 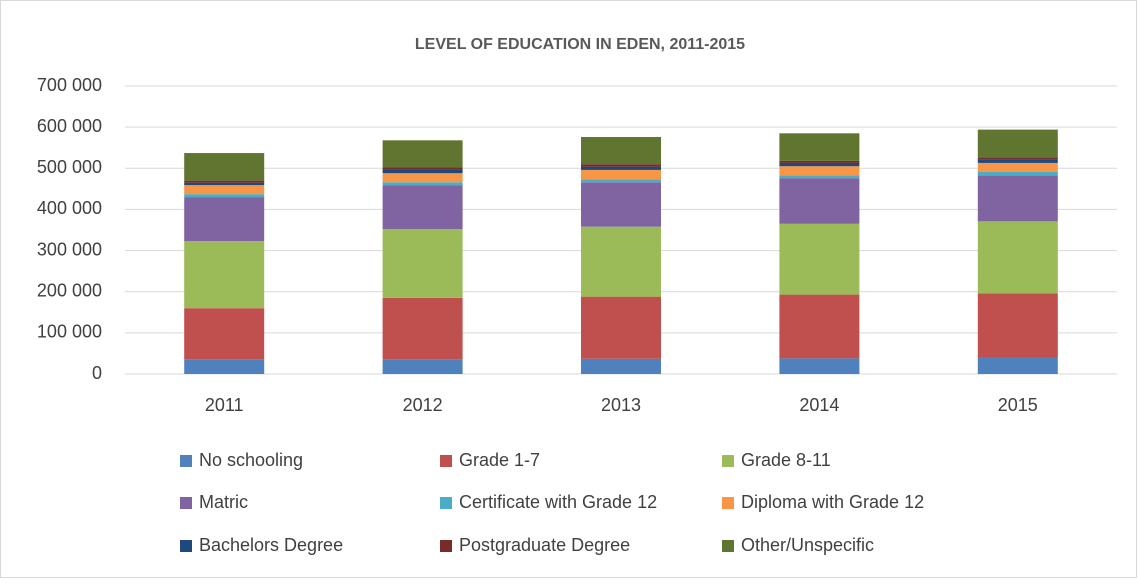 What do you see at coordinates (558, 502) in the screenshot?
I see `legend-label: Certificate with Grade 12` at bounding box center [558, 502].